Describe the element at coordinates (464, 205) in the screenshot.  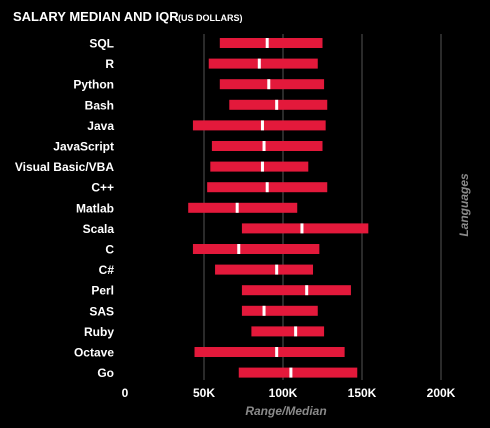
I see `y-axis-label: Languages` at that location.